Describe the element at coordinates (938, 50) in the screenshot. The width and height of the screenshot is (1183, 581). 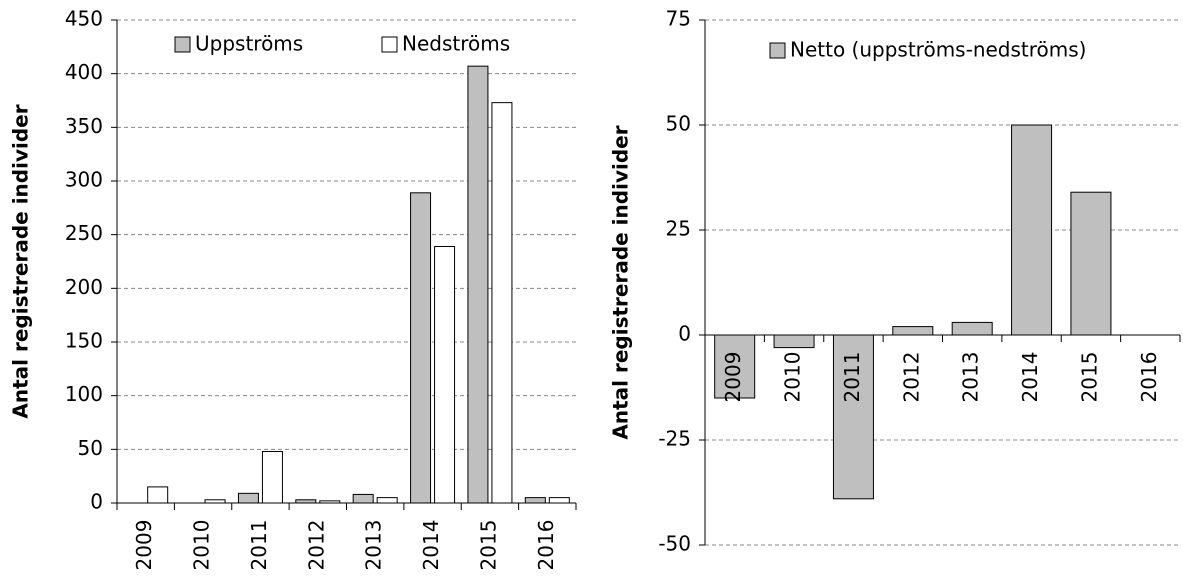
I see `legend-label: Netto (uppströms-nedströms)` at that location.